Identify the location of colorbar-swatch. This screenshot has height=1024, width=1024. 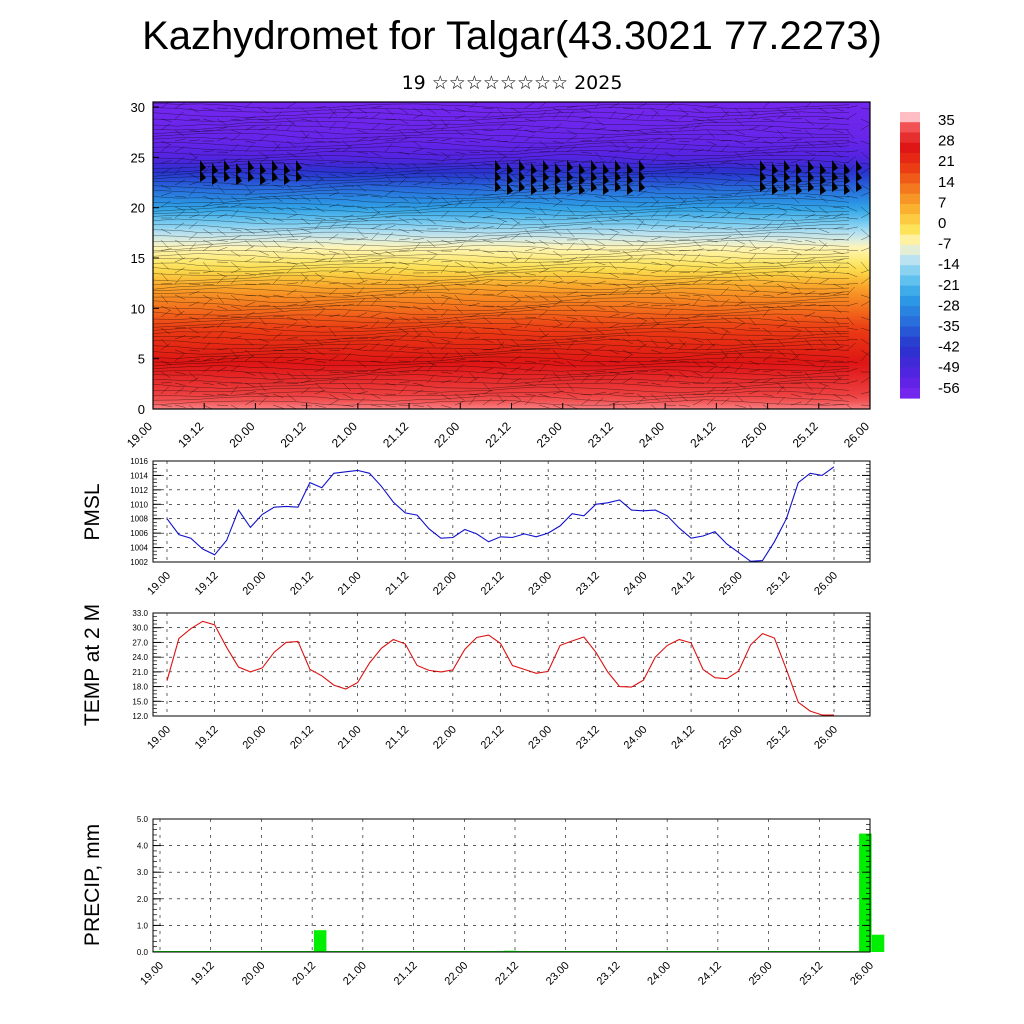
(910, 219).